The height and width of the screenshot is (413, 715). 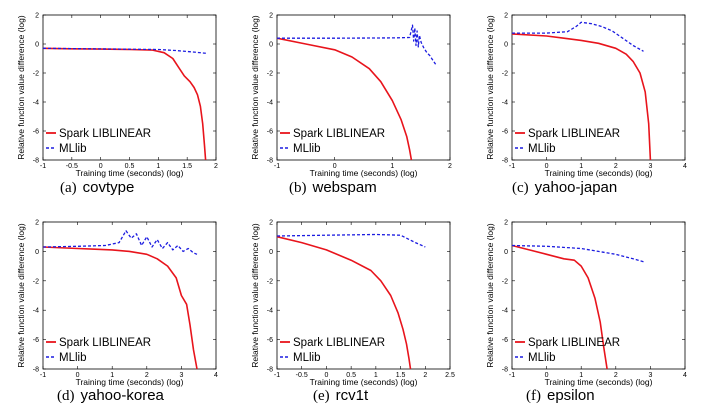 I want to click on caption-label: (a), so click(x=68, y=188).